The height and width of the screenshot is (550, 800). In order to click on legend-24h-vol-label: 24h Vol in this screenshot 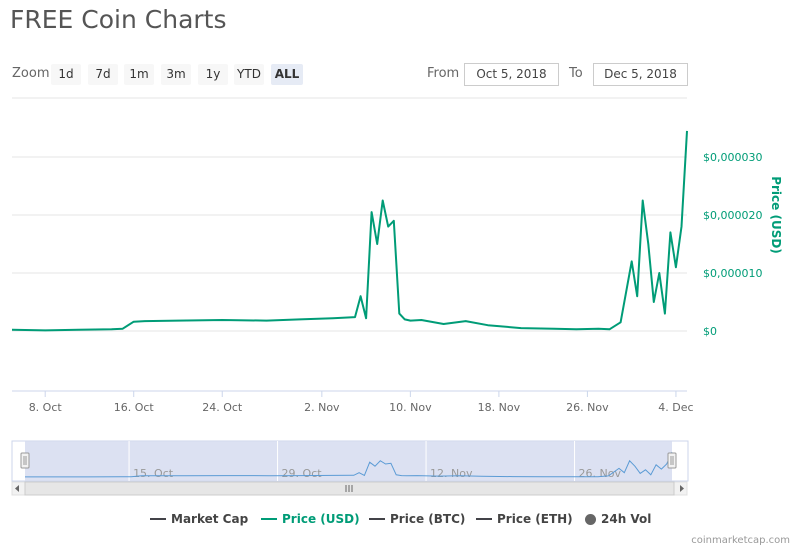, I will do `click(626, 519)`.